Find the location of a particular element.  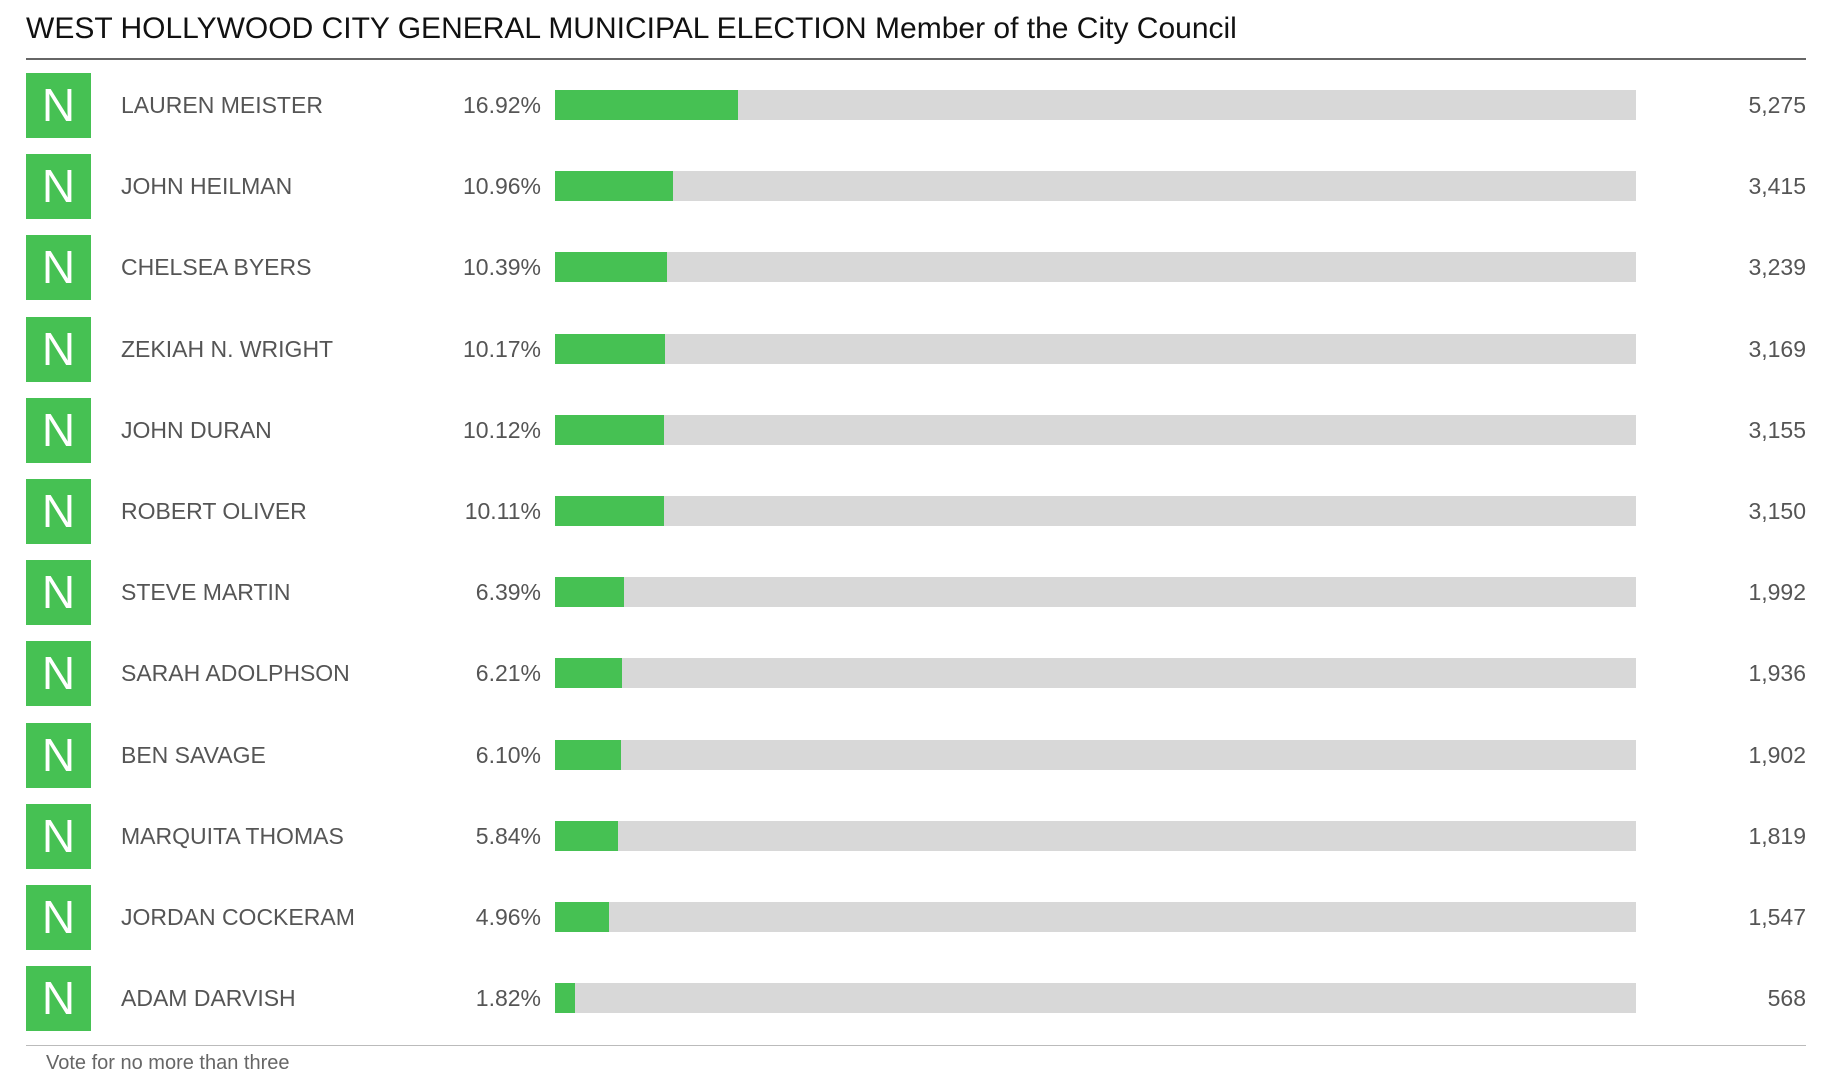

percent-label: 4.96% is located at coordinates (508, 916).